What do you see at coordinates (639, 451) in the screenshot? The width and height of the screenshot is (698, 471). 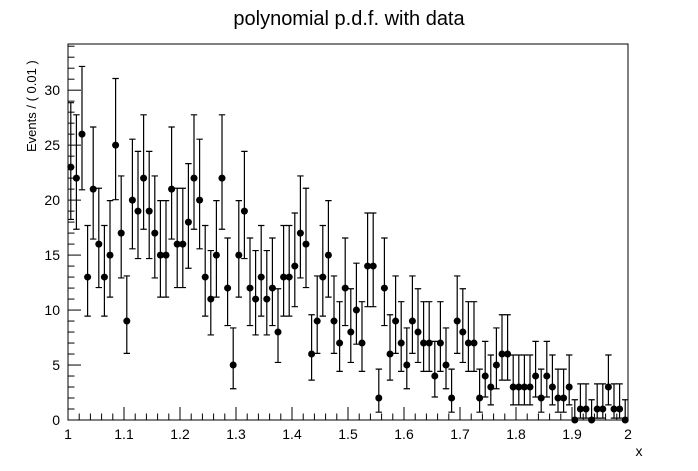 I see `x-axis-title: x` at bounding box center [639, 451].